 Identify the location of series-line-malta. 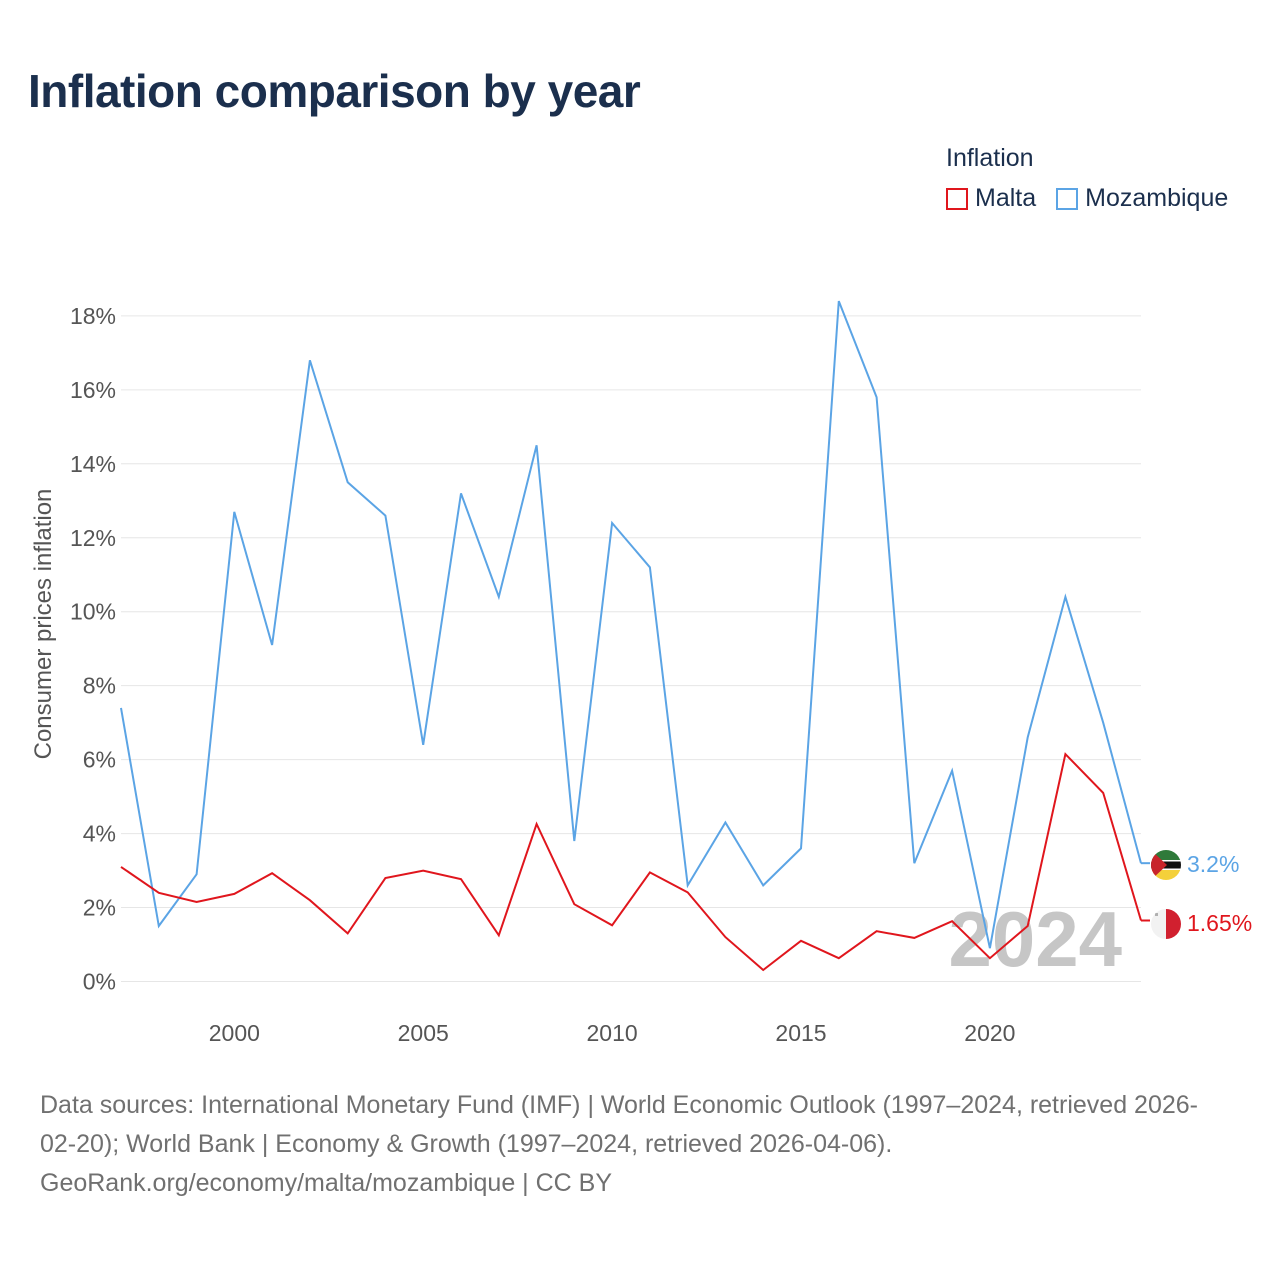
(631, 862).